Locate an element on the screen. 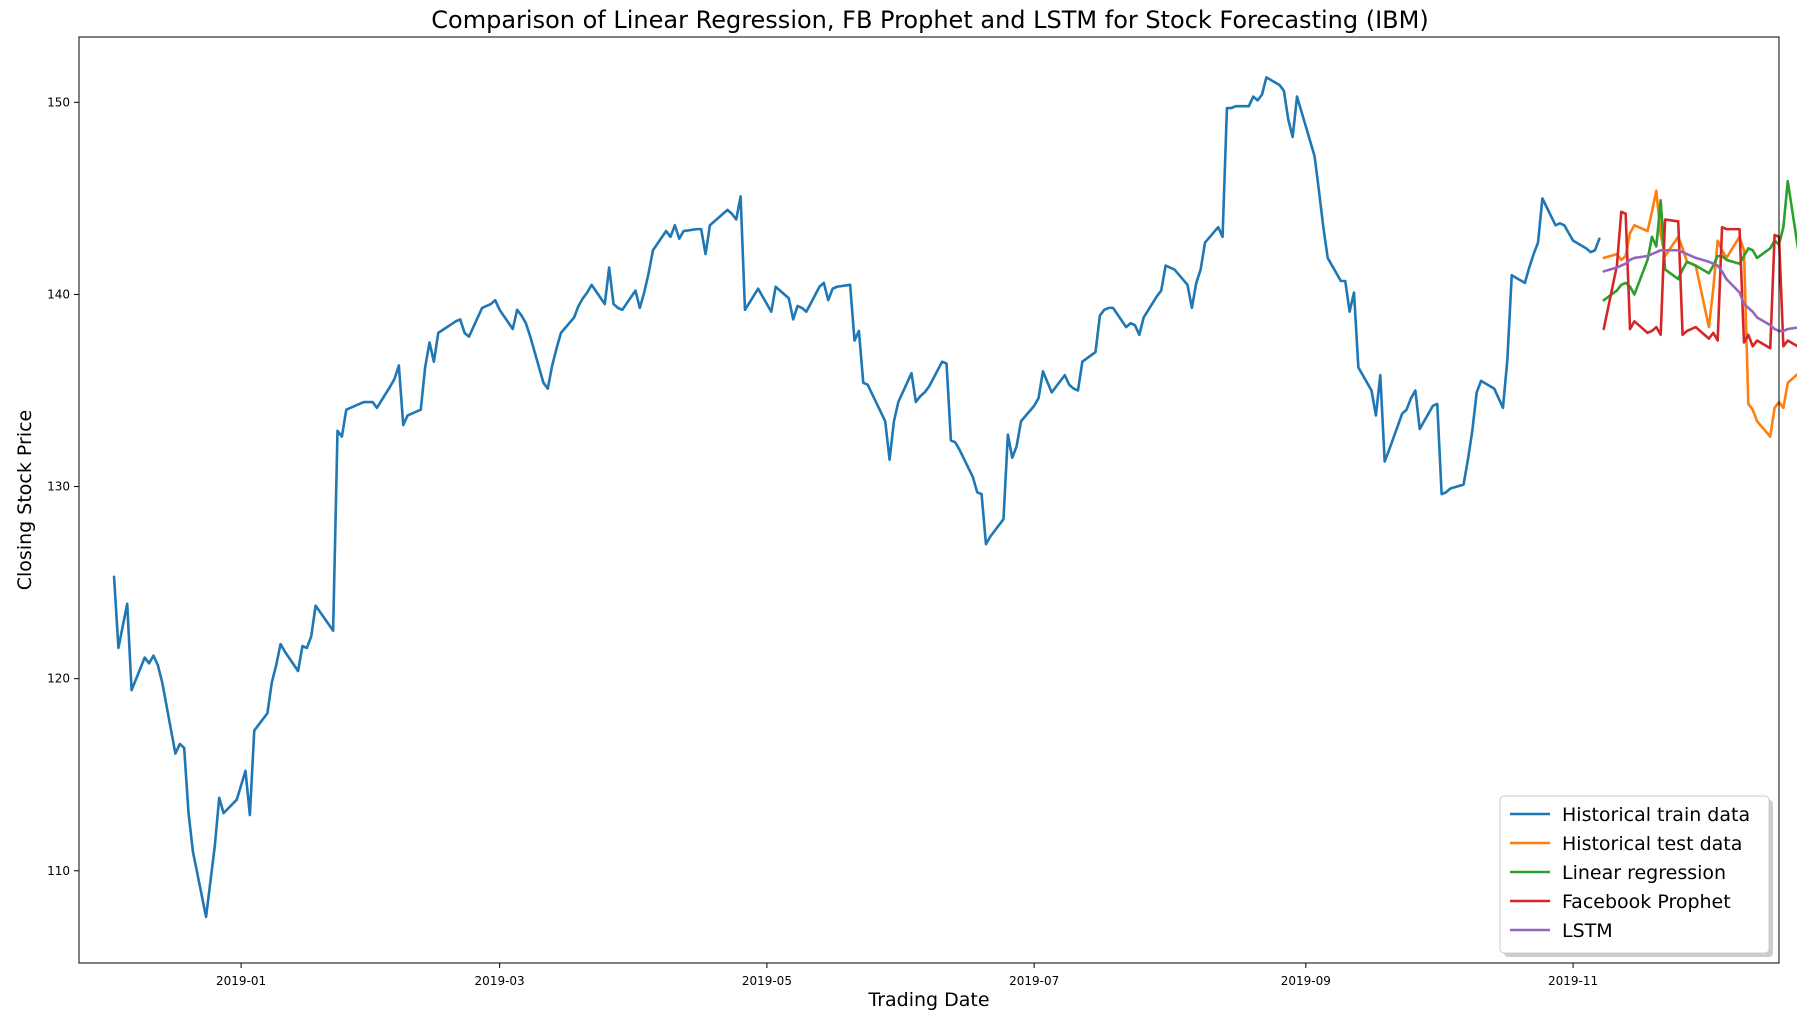 Image resolution: width=1797 pixels, height=1016 pixels. legend-label-historical-test-data: Historical test data is located at coordinates (1652, 844).